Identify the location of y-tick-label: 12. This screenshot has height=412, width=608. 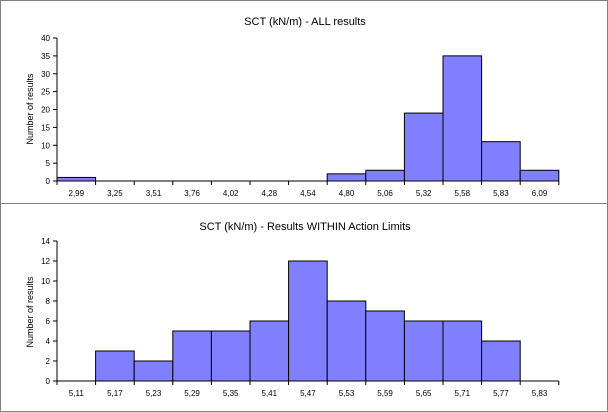
(45, 261).